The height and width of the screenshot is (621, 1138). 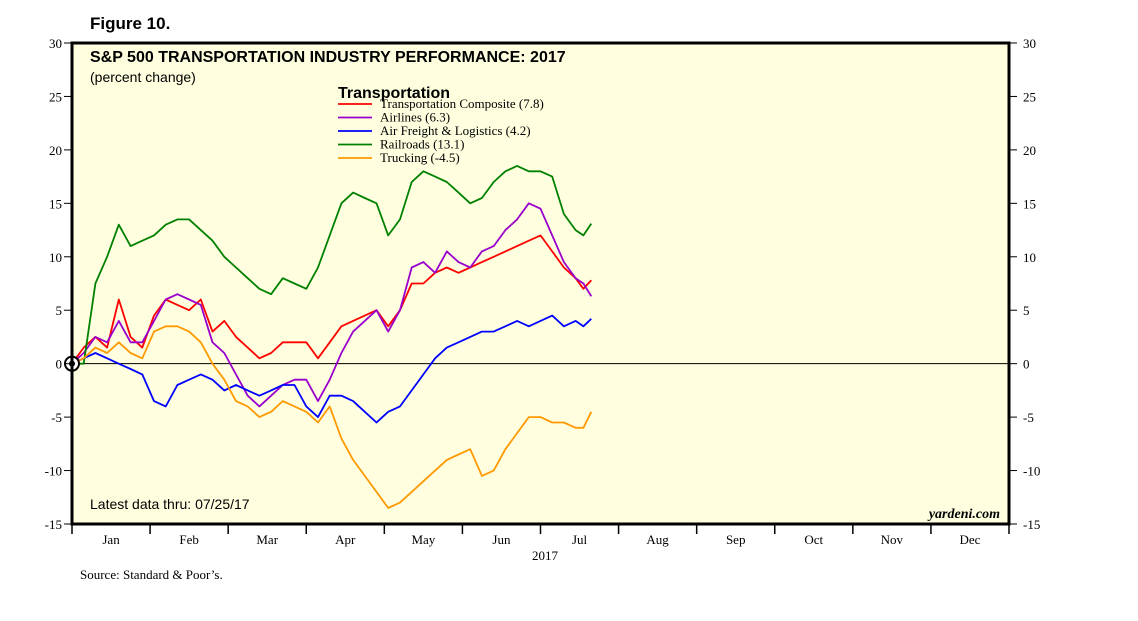 I want to click on brand-watermark: yardeni.com, so click(x=963, y=514).